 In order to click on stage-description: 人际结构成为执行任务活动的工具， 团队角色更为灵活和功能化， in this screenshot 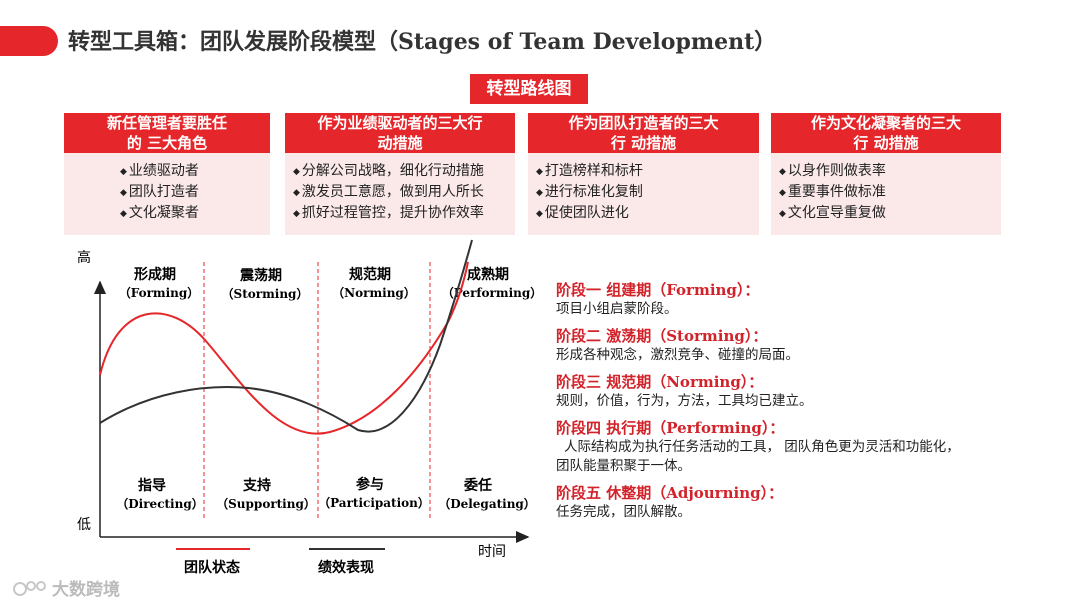, I will do `click(762, 447)`.